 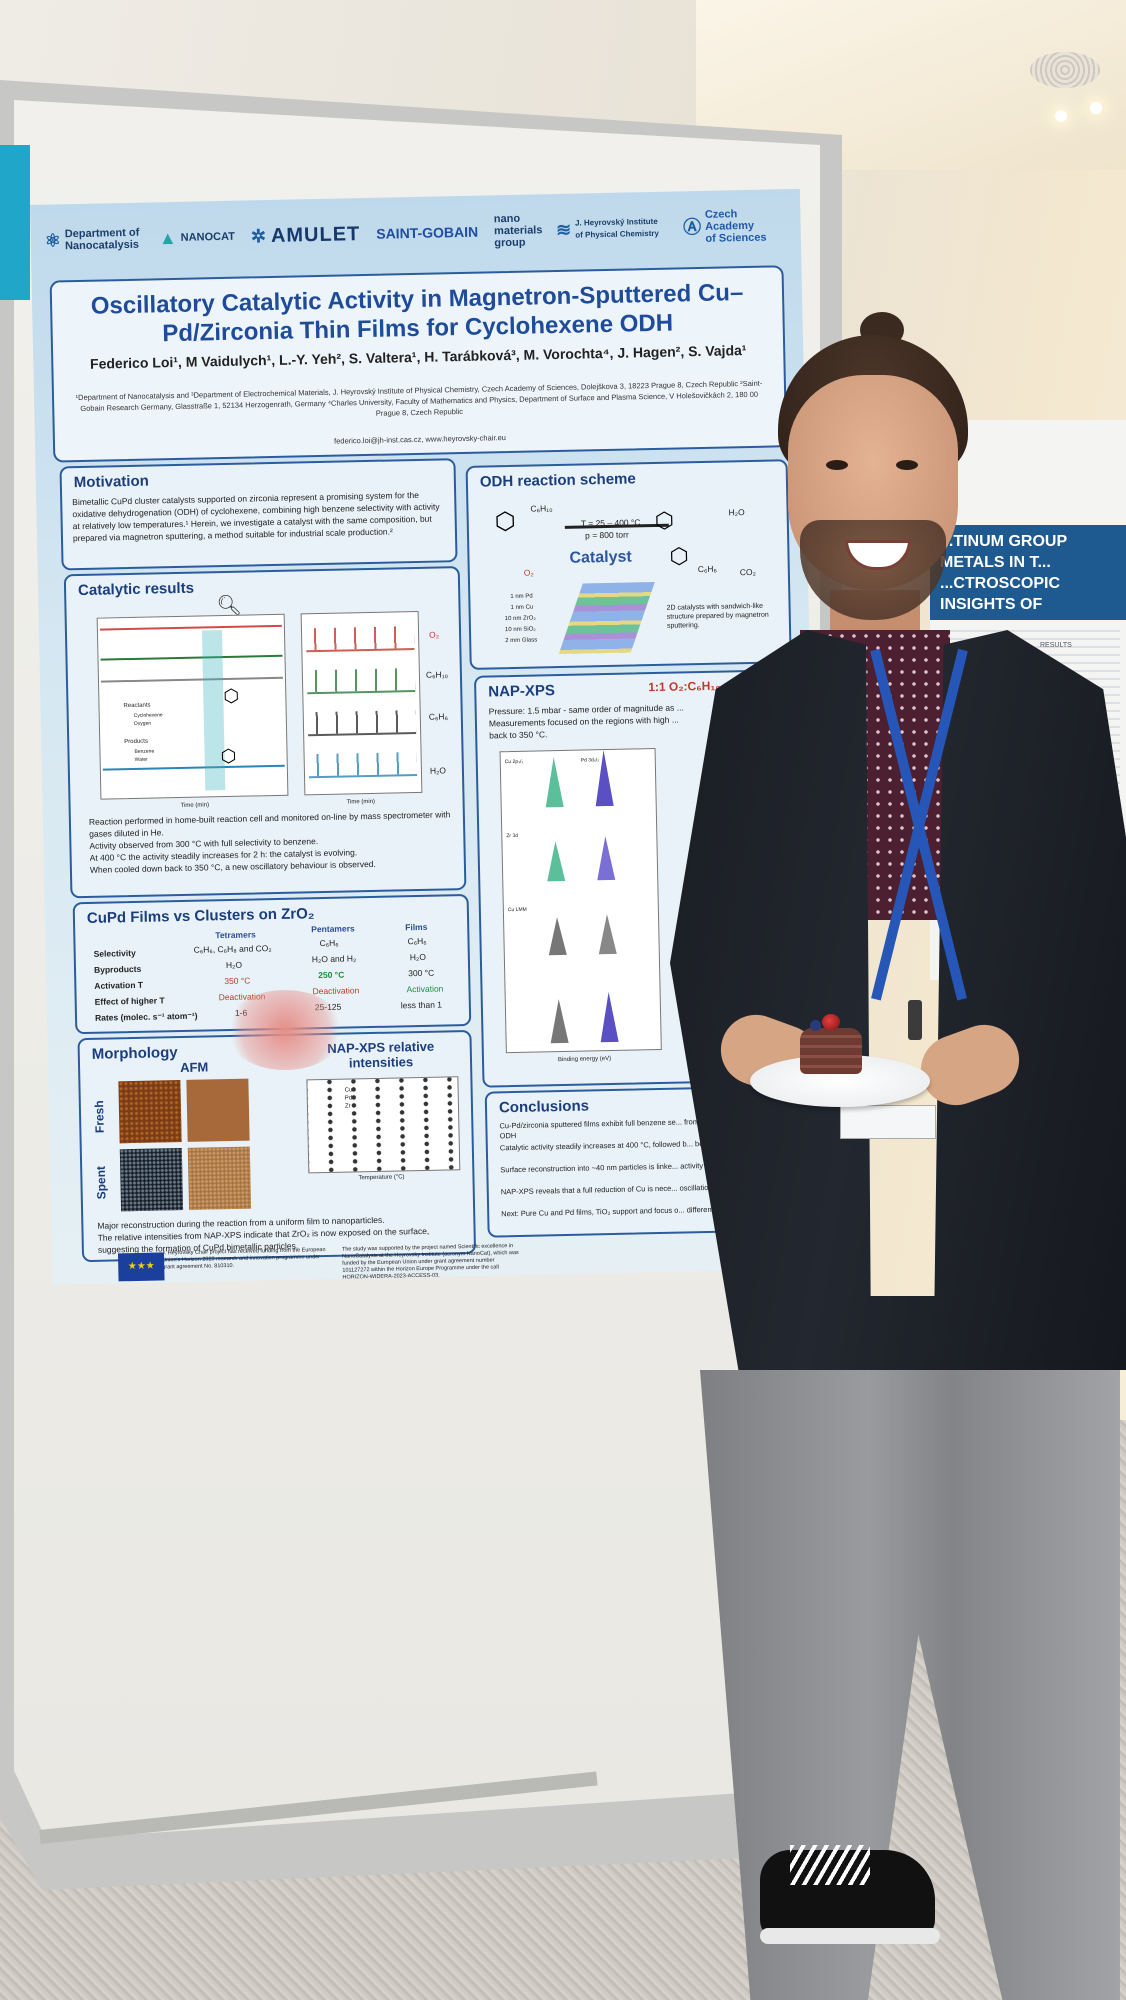 I want to click on o2-oscillation, so click(x=360, y=639).